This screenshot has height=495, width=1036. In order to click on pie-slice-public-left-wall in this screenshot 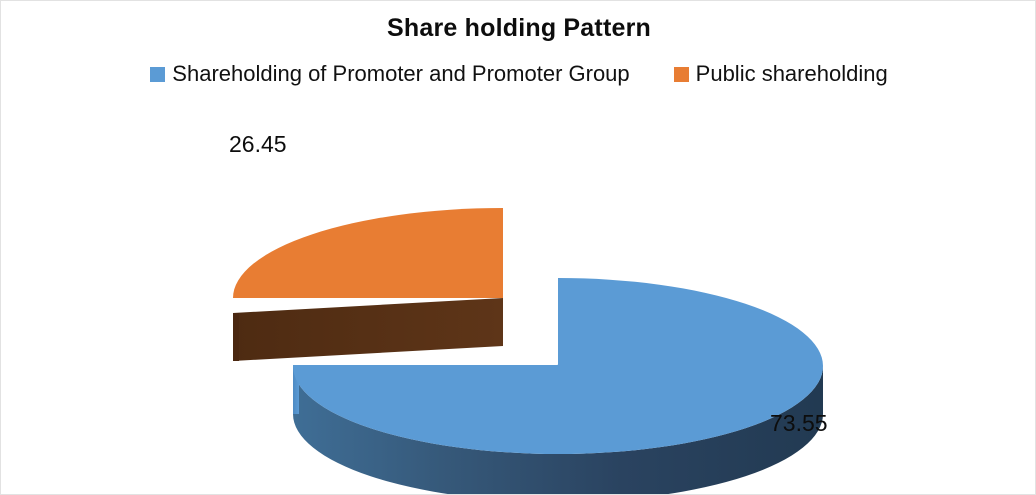, I will do `click(236, 337)`.